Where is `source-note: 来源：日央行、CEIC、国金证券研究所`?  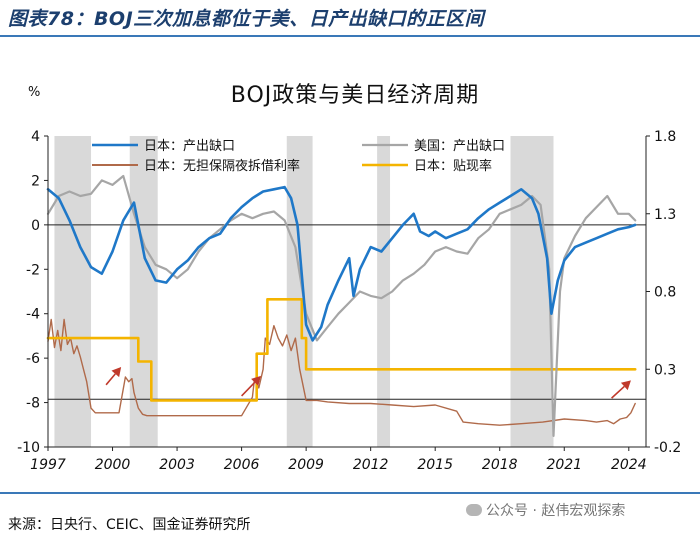
source-note: 来源：日央行、CEIC、国金证券研究所 is located at coordinates (129, 525).